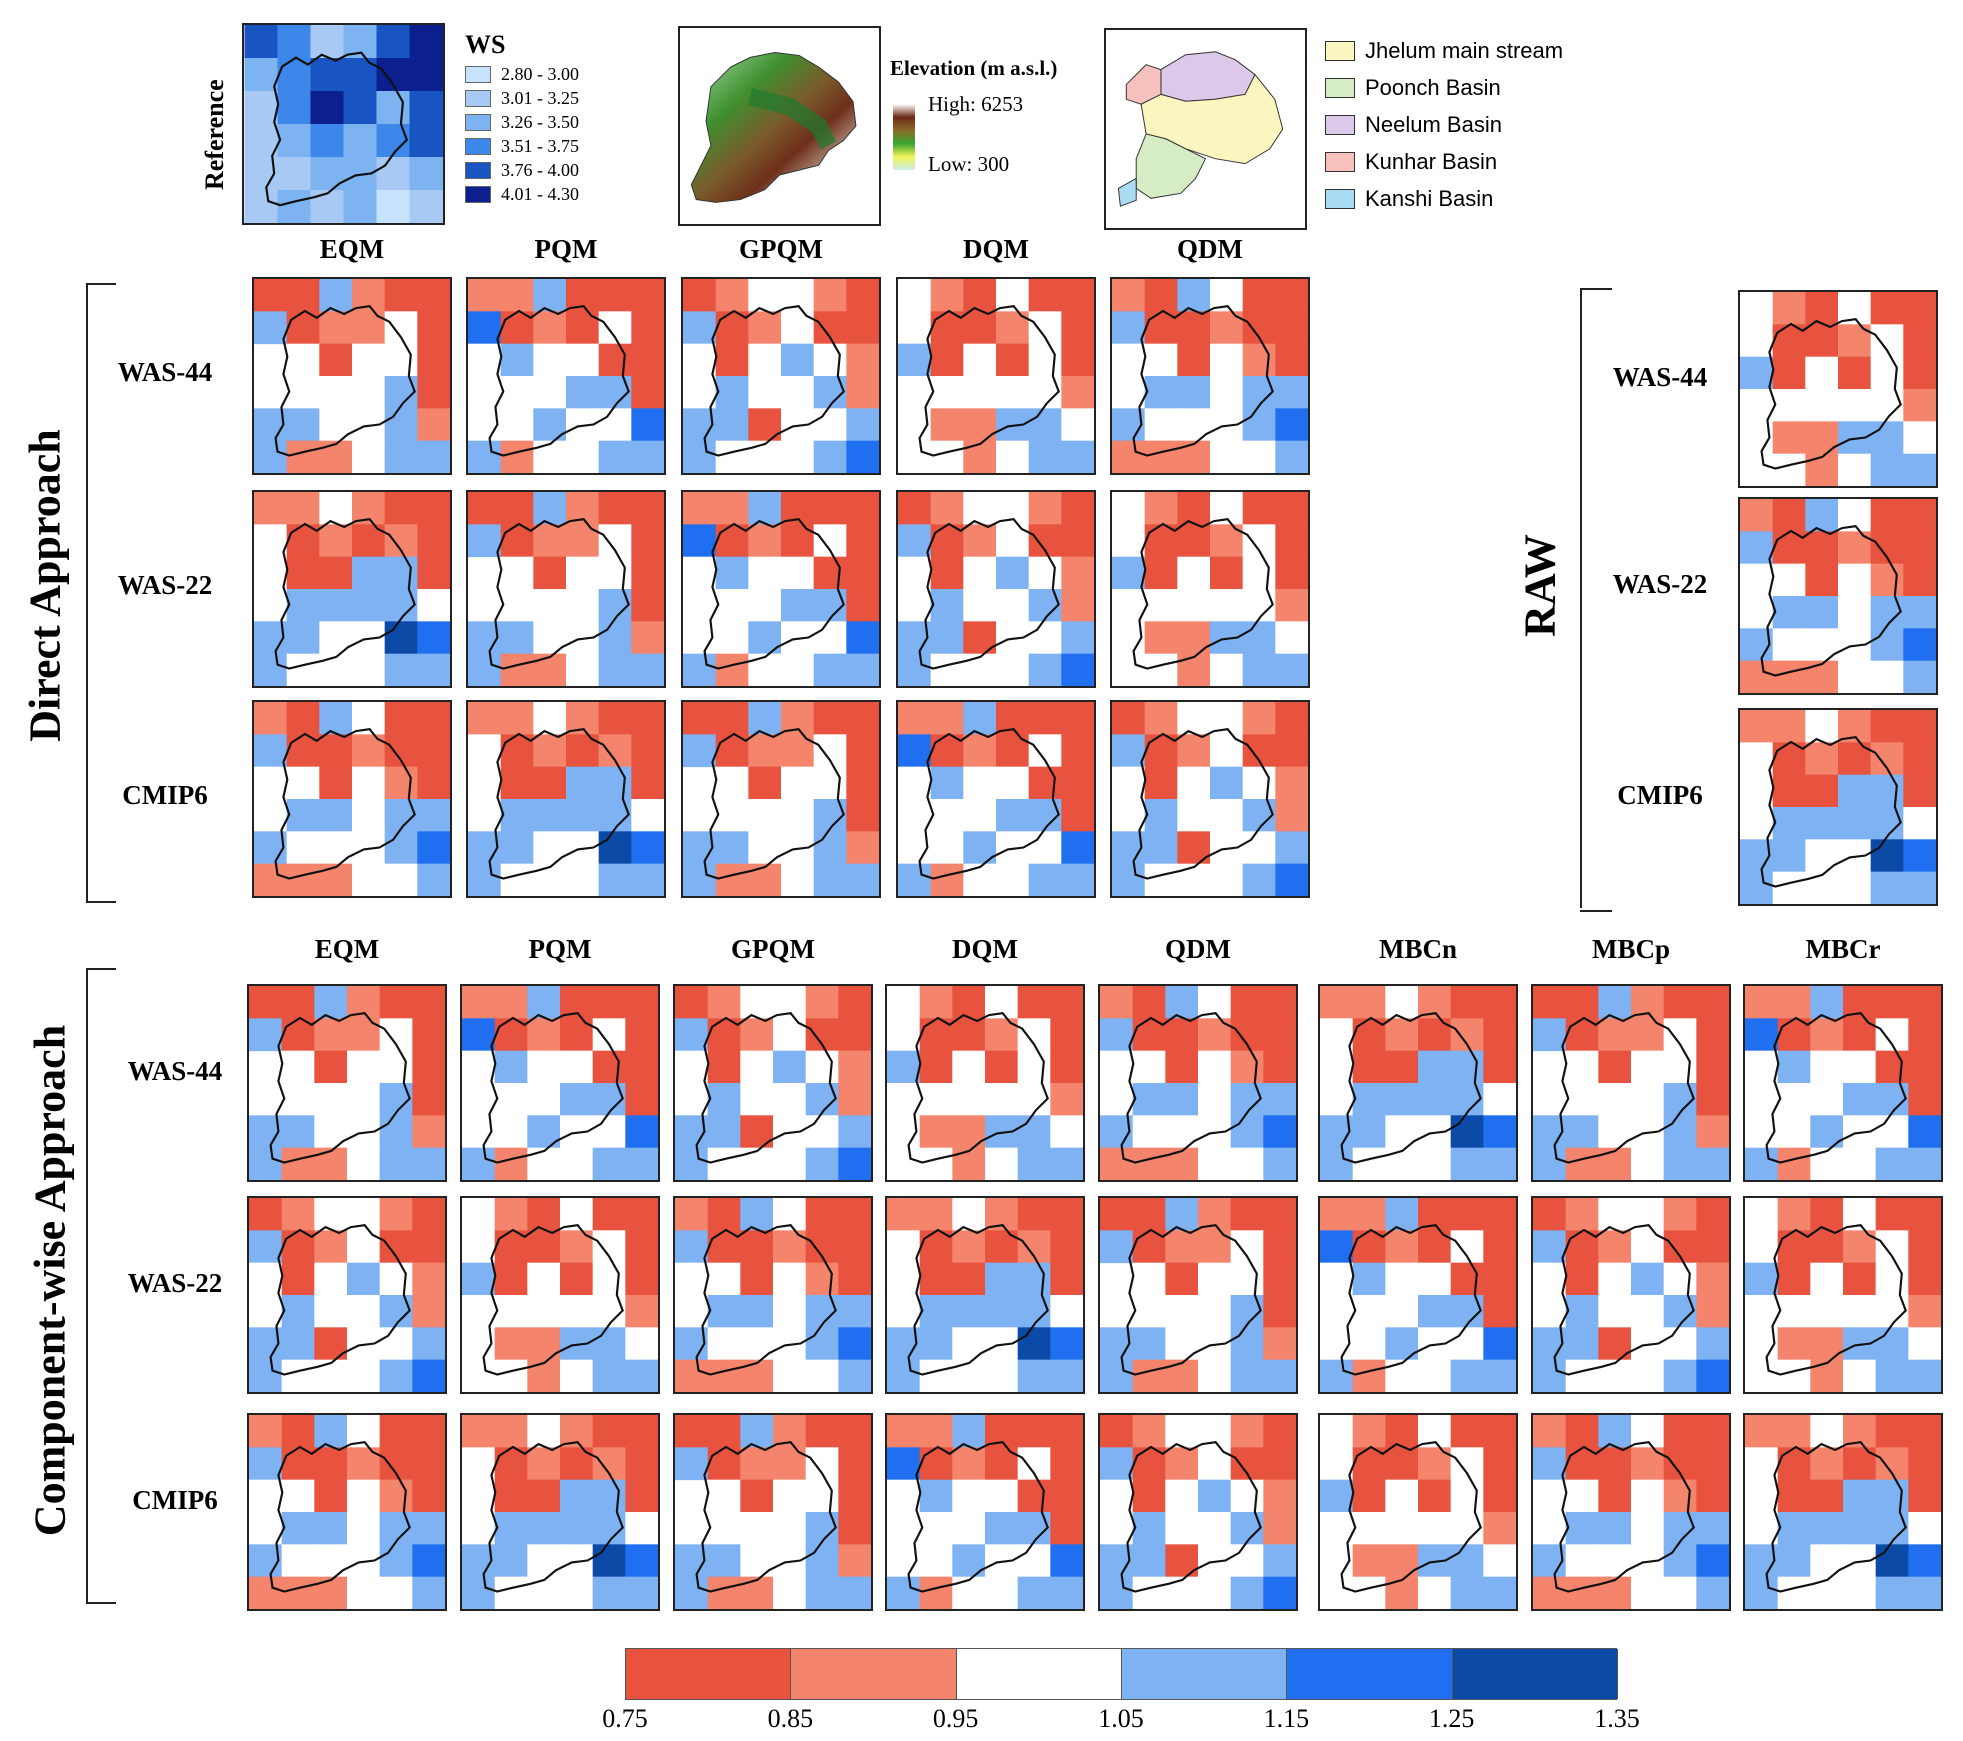 This screenshot has height=1741, width=1963. What do you see at coordinates (1660, 584) in the screenshot?
I see `raw-row-label: WAS-22` at bounding box center [1660, 584].